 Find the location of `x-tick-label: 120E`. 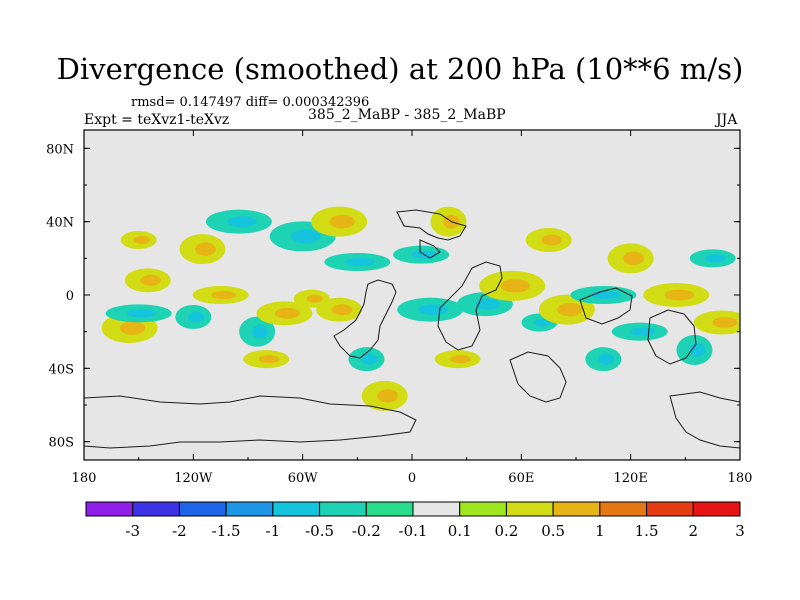

x-tick-label: 120E is located at coordinates (631, 478).